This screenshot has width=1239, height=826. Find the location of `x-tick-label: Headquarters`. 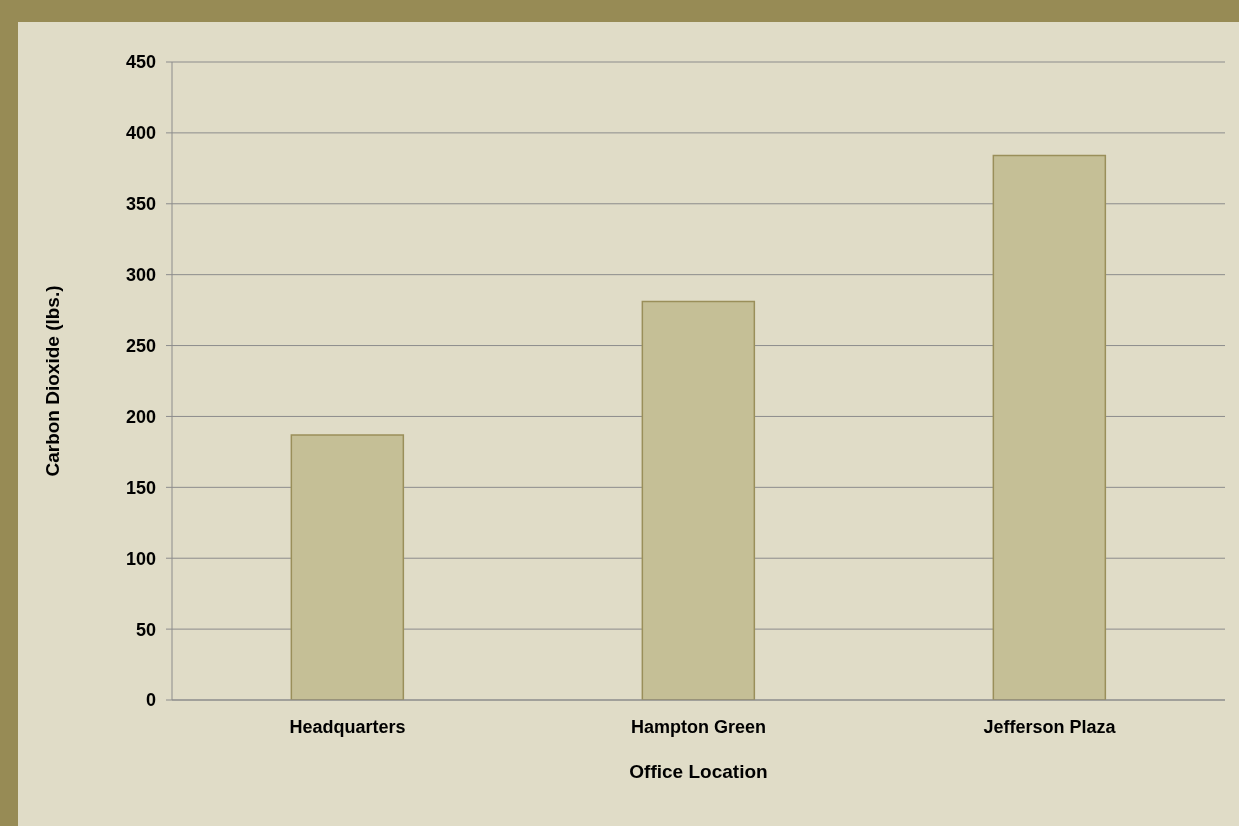

x-tick-label: Headquarters is located at coordinates (347, 726).